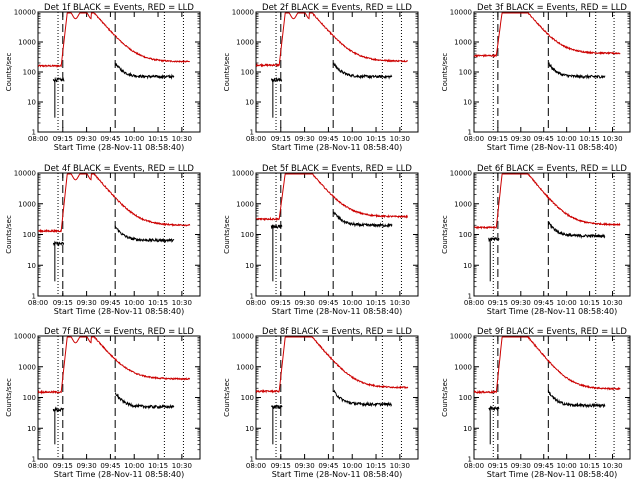 The height and width of the screenshot is (485, 640). I want to click on panel-title: Det 7f BLACK = Events, RED = LLD, so click(119, 332).